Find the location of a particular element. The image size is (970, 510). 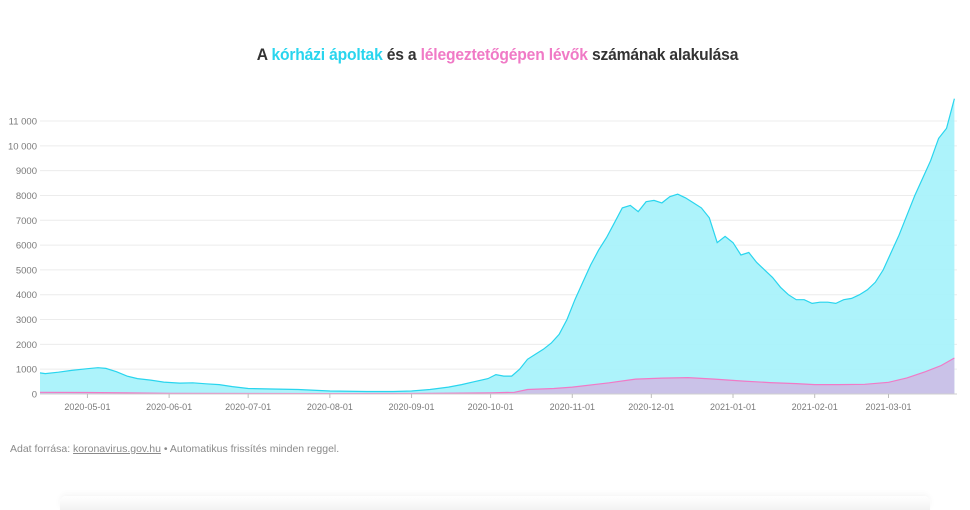

x-tick-label: 2021-01-01 is located at coordinates (733, 407).